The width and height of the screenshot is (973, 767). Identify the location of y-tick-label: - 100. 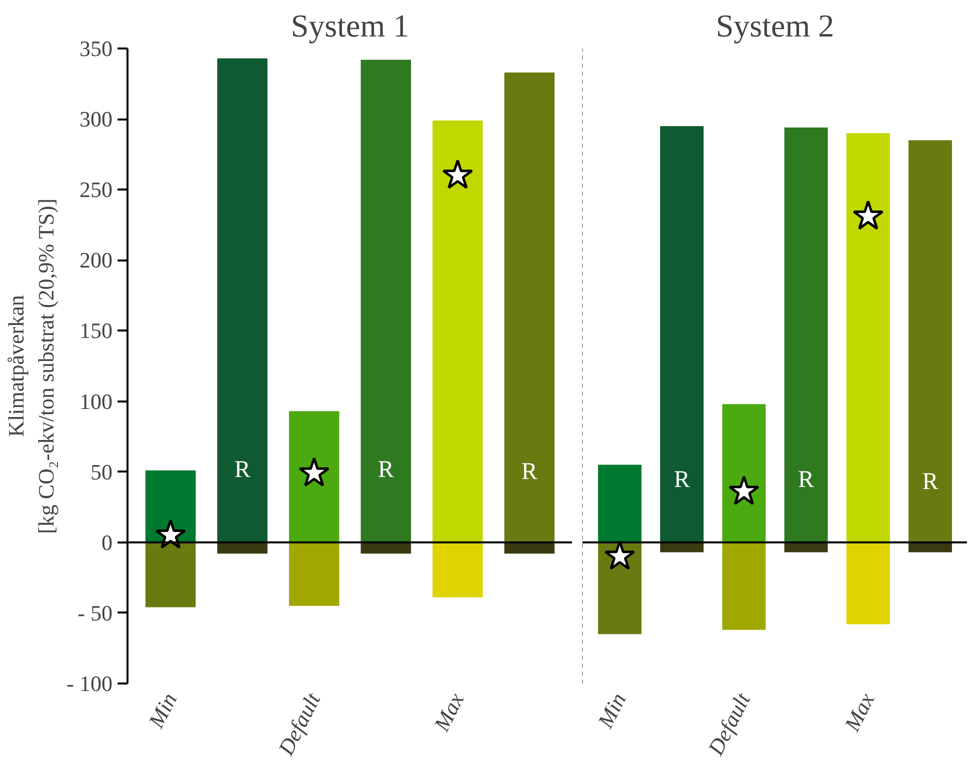
(89, 683).